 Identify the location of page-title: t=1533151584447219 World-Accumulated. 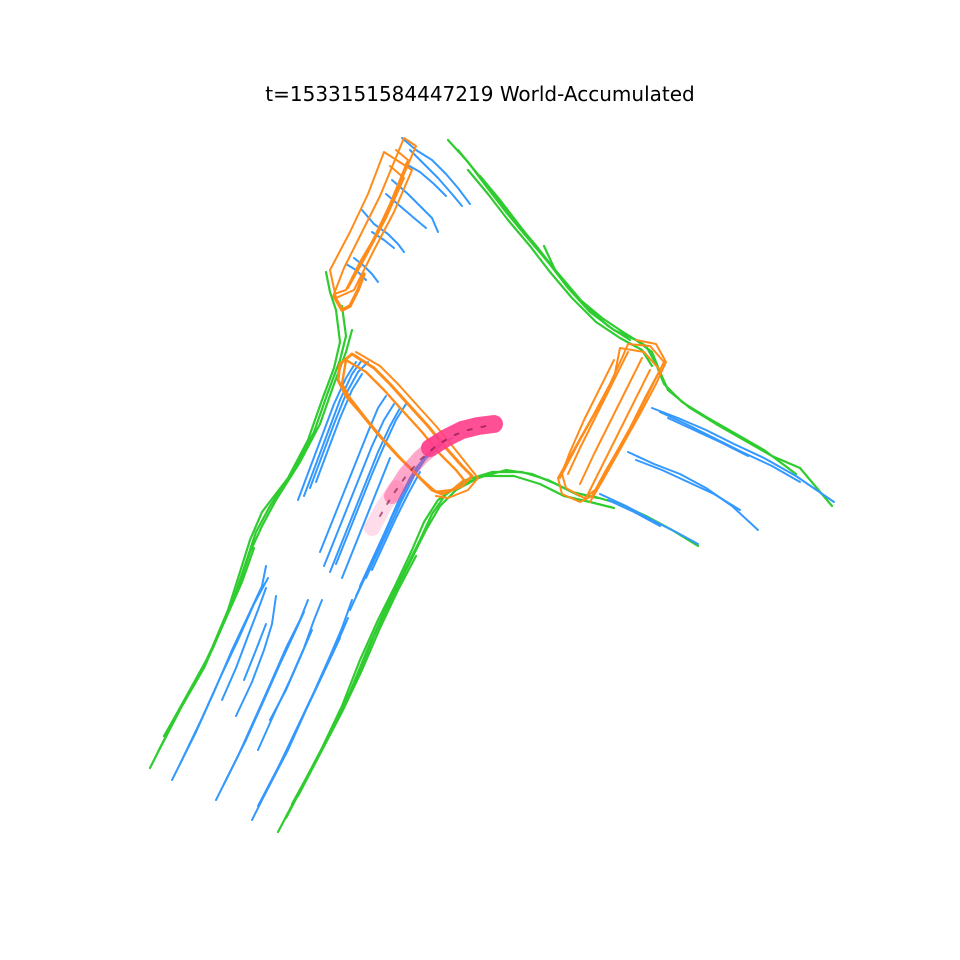
(480, 94).